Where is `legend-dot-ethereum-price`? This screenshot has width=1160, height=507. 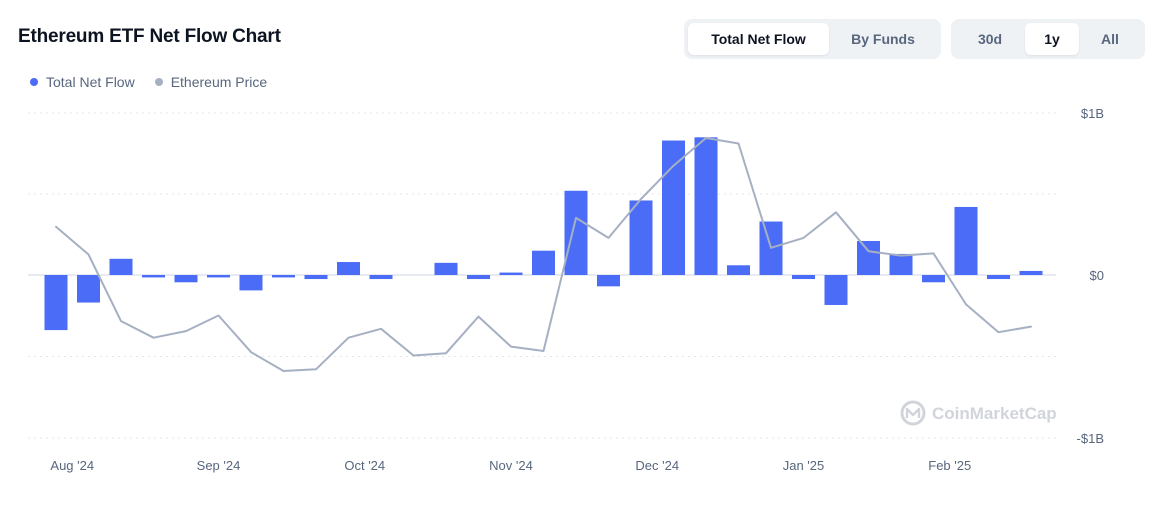 legend-dot-ethereum-price is located at coordinates (158, 82).